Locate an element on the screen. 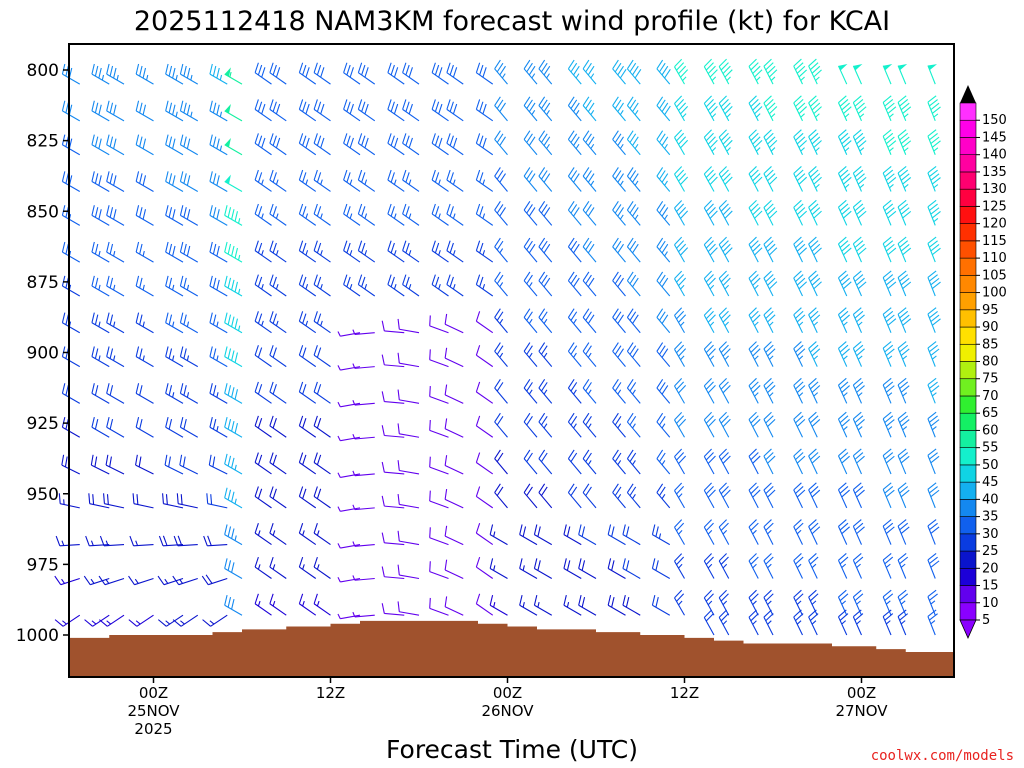  credit-link: coolwx.com/models is located at coordinates (942, 756).